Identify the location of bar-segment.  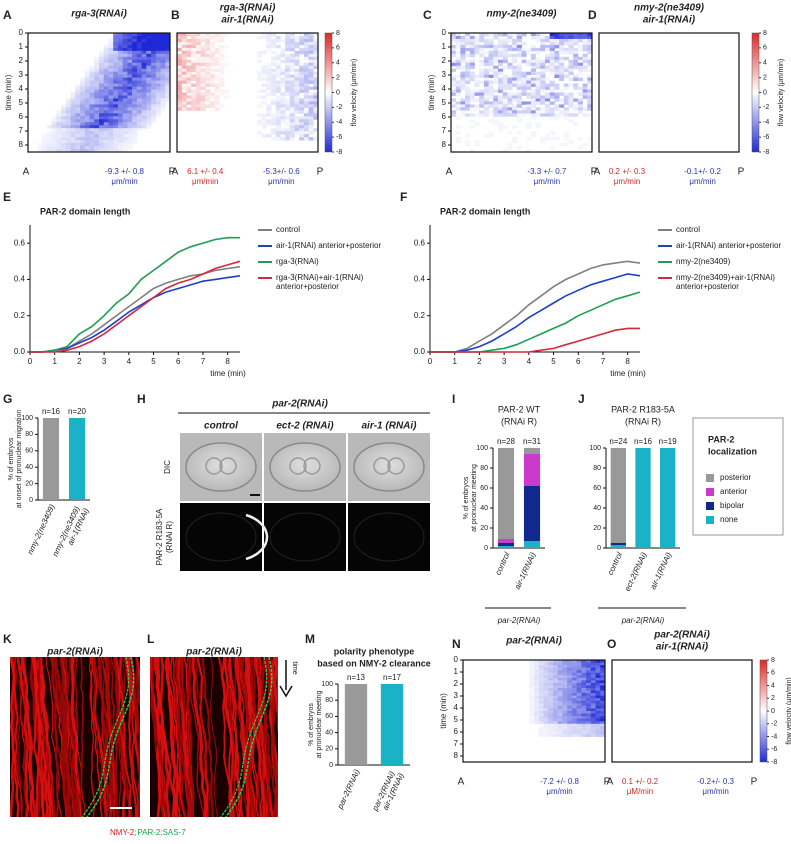
(618, 495).